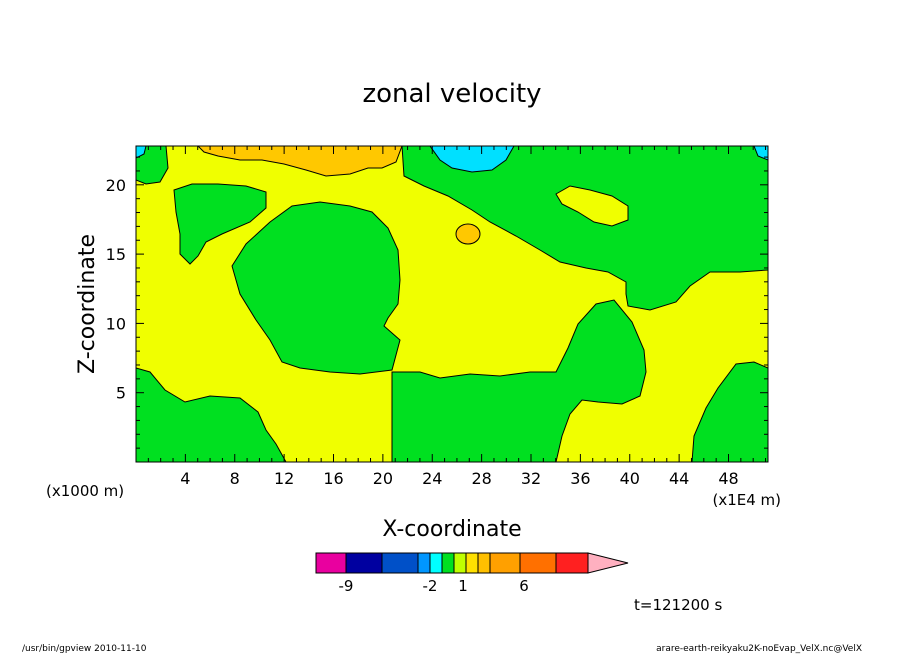 This screenshot has height=654, width=904. What do you see at coordinates (524, 586) in the screenshot?
I see `colorbar-label: 6` at bounding box center [524, 586].